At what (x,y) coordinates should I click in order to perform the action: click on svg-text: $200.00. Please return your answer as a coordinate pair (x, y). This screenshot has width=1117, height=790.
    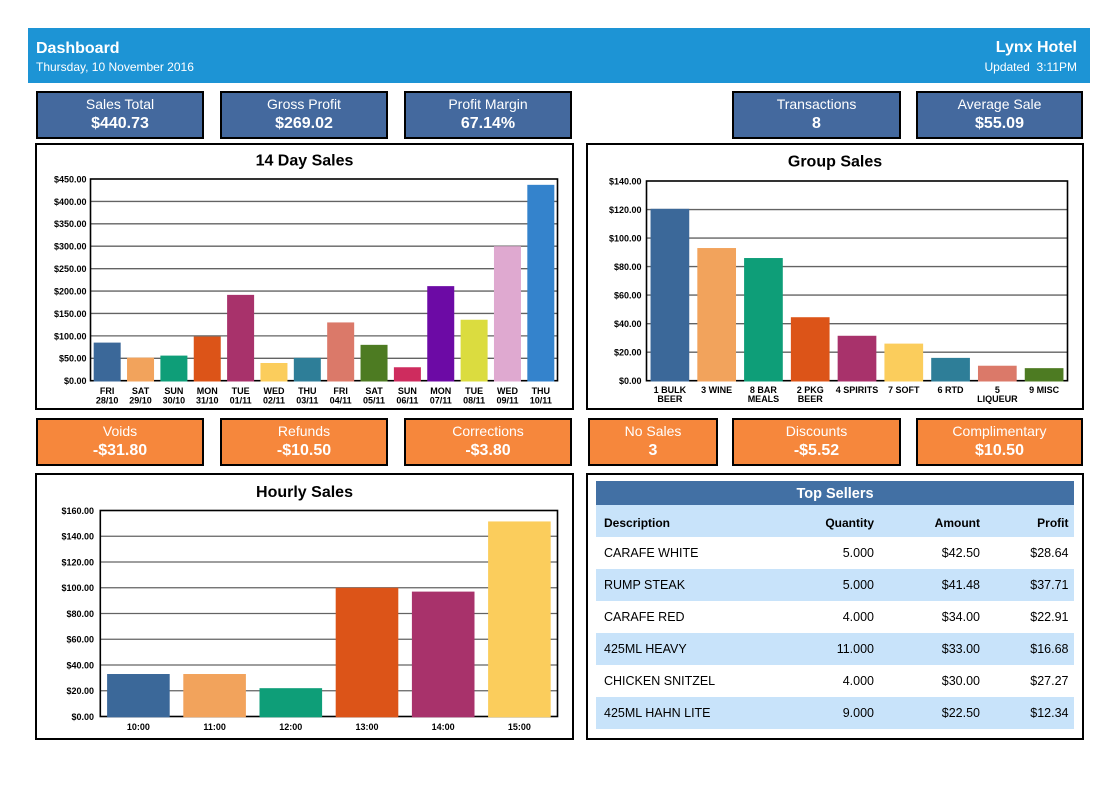
    Looking at the image, I should click on (70, 291).